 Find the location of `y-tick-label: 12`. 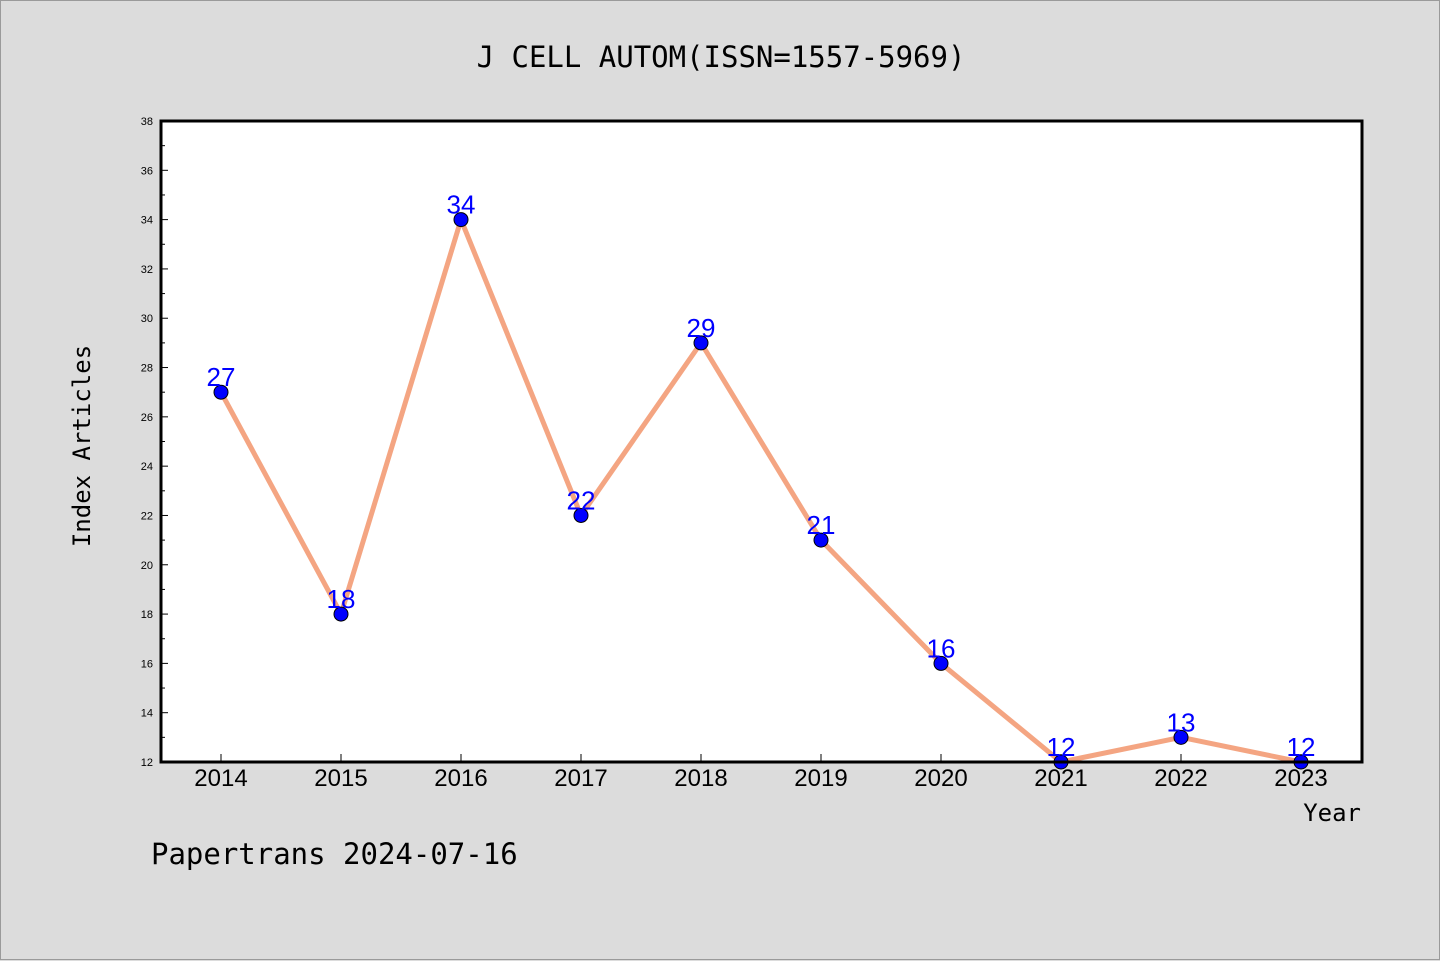

y-tick-label: 12 is located at coordinates (147, 763).